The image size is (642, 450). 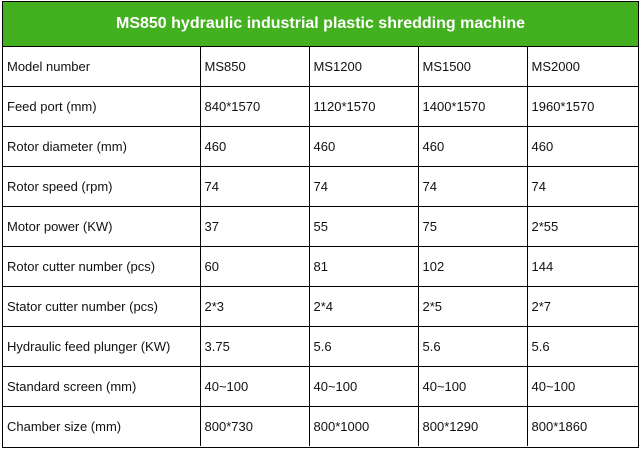 I want to click on value-cell: 2*3, so click(x=255, y=306).